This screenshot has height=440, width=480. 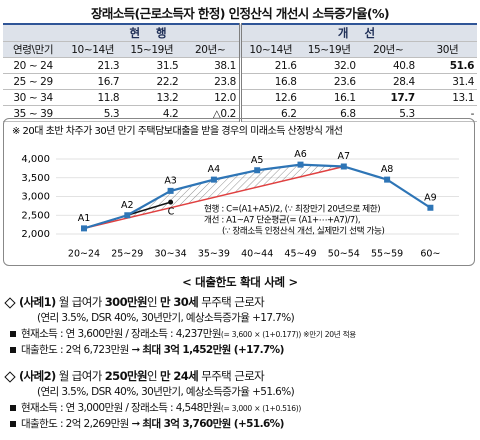 I want to click on case-heading: (사례2) 월 급여가 250만원인 만 24세 무주택 근로자, so click(x=240, y=376).